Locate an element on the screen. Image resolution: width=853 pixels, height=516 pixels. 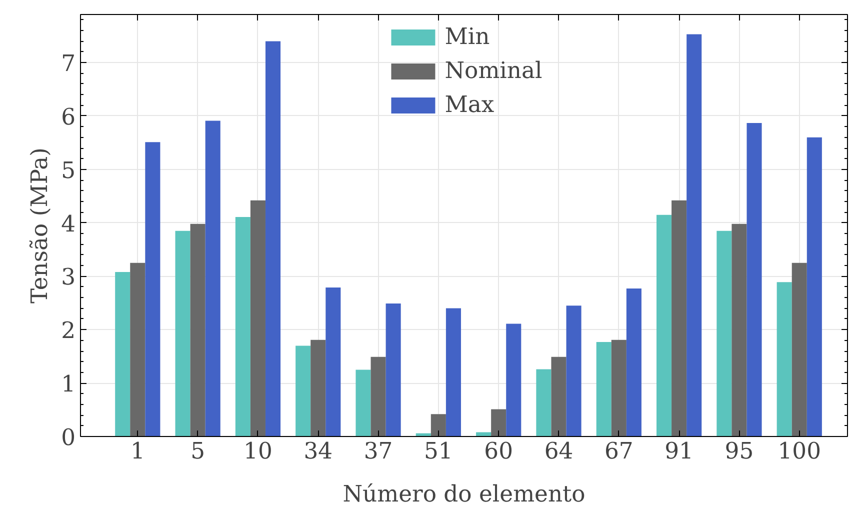
y-axis-title: Tensão (MPa) is located at coordinates (40, 226).